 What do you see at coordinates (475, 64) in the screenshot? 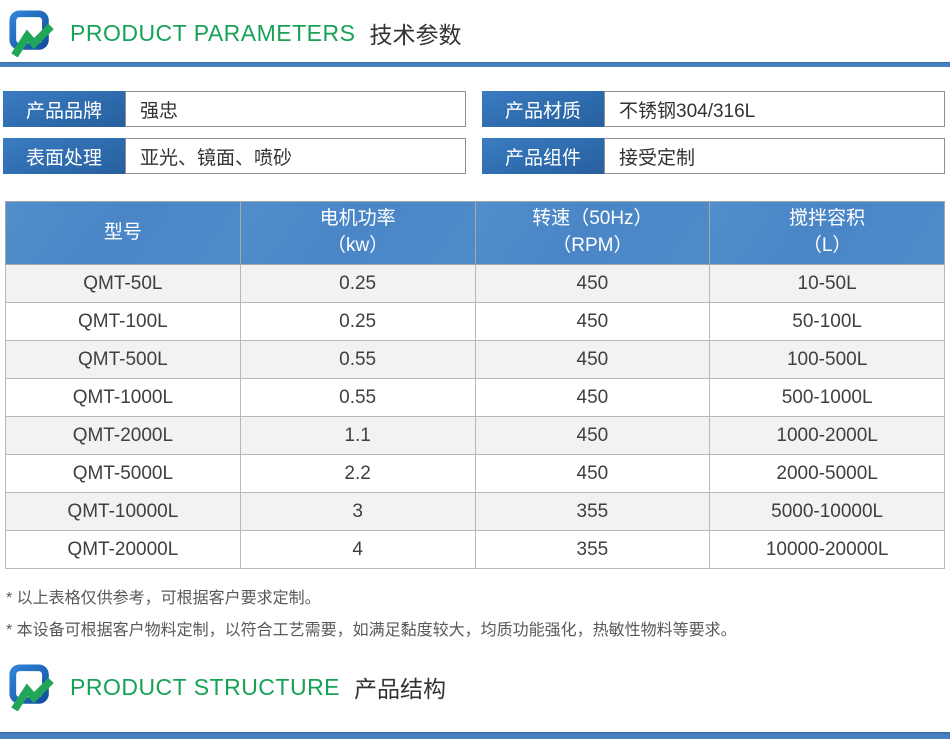
I see `header-divider` at bounding box center [475, 64].